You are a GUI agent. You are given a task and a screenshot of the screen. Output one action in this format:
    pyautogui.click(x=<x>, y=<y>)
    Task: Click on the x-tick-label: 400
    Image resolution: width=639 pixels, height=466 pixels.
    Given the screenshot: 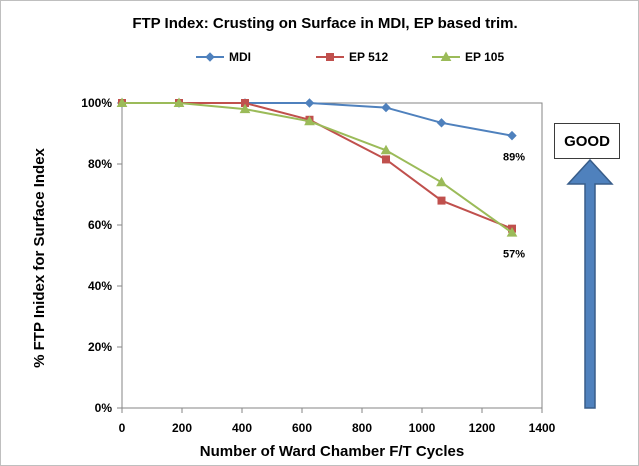 What is the action you would take?
    pyautogui.click(x=242, y=428)
    